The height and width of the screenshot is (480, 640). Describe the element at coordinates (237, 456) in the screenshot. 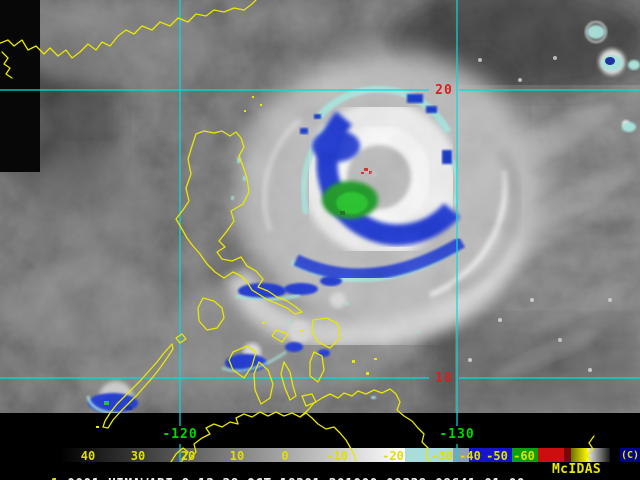

I see `colorbar-tick-10: 10` at that location.